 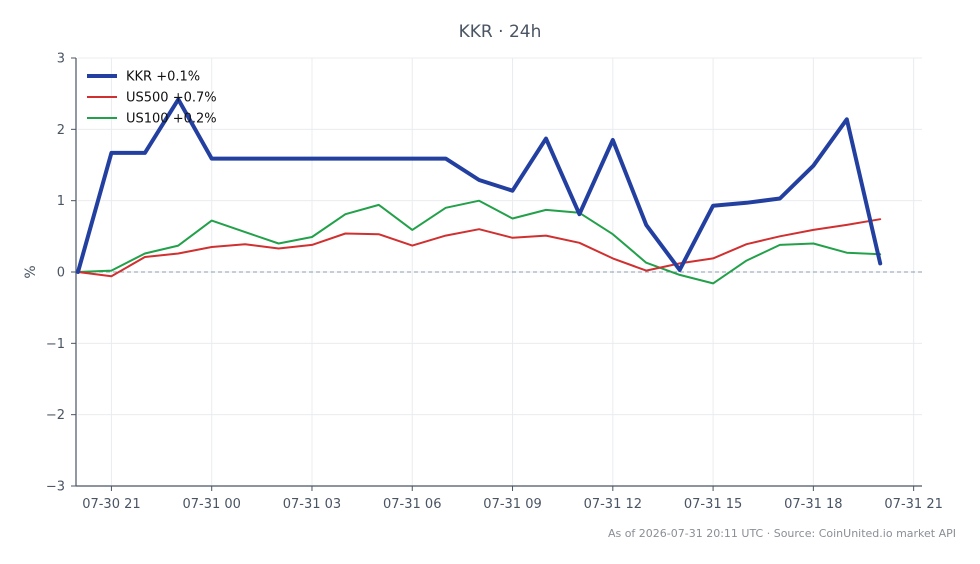 I want to click on series-line-us500, so click(x=479, y=248).